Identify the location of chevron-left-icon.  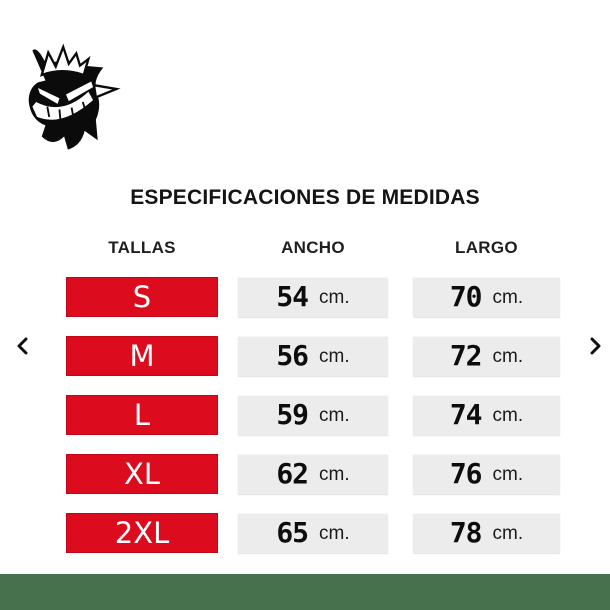
(22, 346).